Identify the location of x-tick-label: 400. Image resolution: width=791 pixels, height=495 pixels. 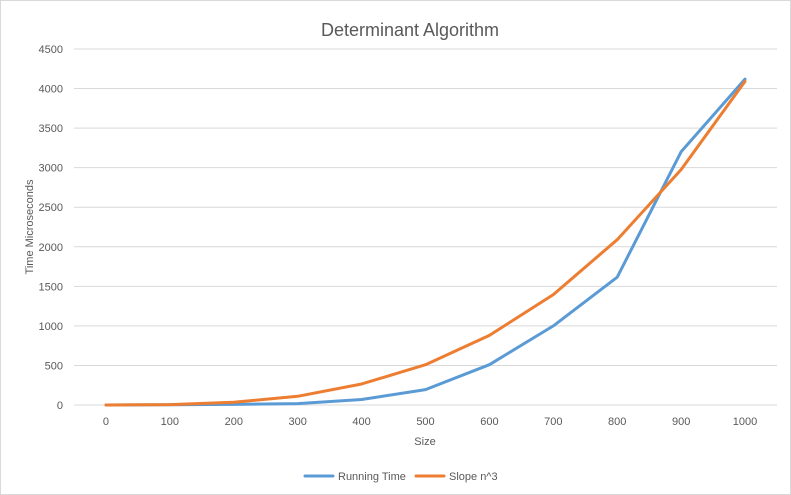
(361, 422).